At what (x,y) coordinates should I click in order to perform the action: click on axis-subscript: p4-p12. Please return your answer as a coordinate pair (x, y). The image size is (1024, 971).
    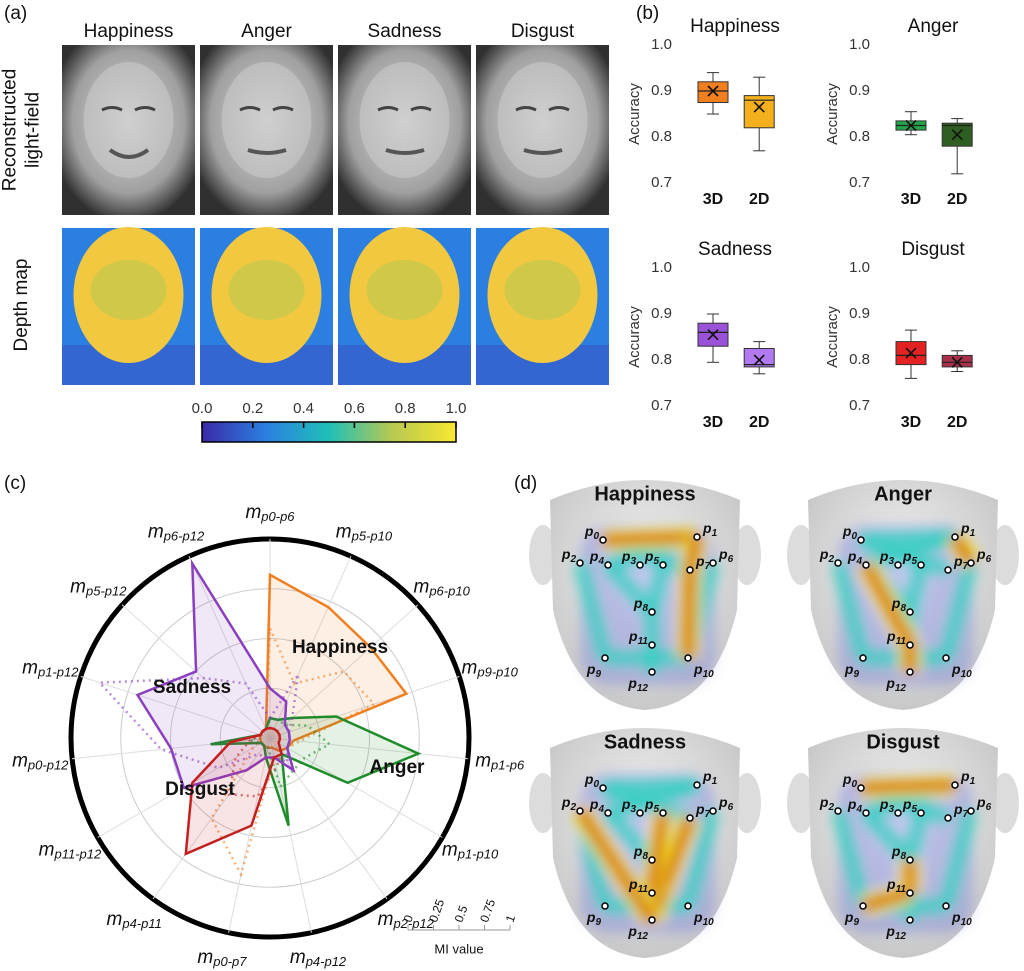
    Looking at the image, I should click on (326, 962).